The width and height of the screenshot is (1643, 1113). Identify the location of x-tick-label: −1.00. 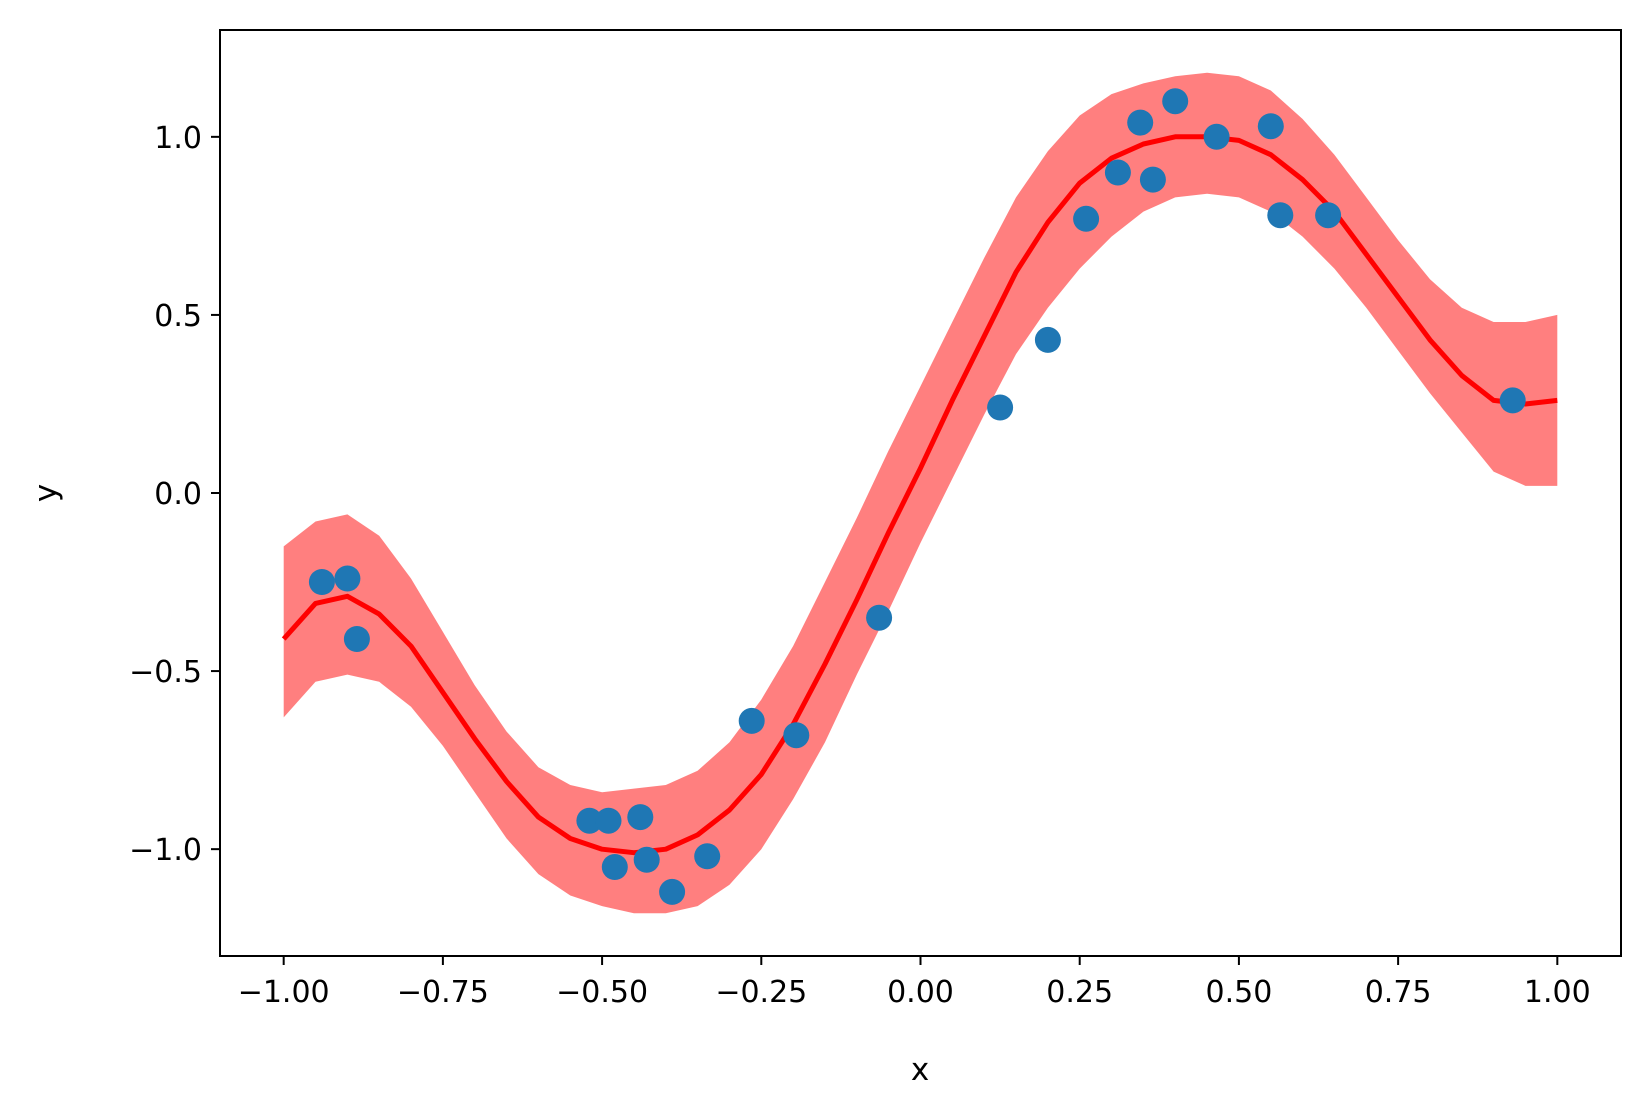
(284, 992).